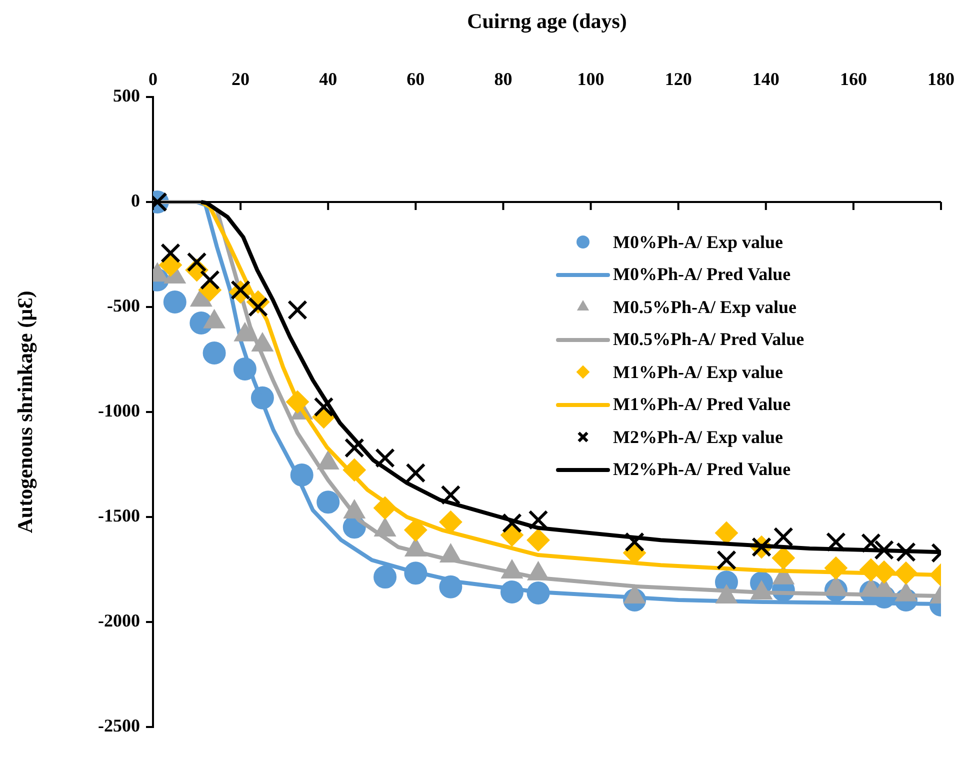  I want to click on x-tick-label: 40, so click(328, 78).